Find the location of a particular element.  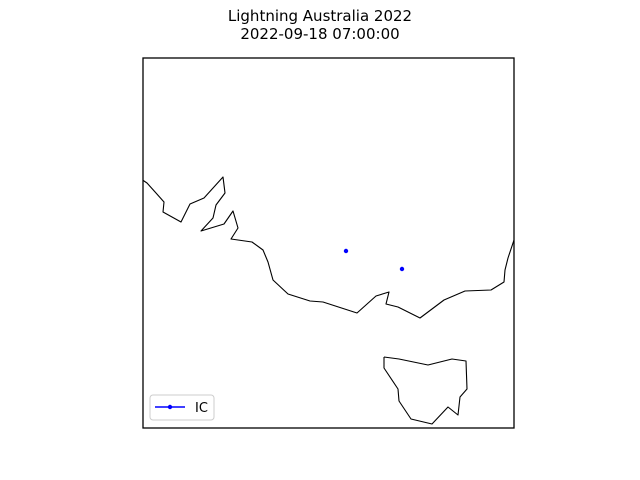

map-timestamp: 2022-09-18 07:00:00 is located at coordinates (320, 34).